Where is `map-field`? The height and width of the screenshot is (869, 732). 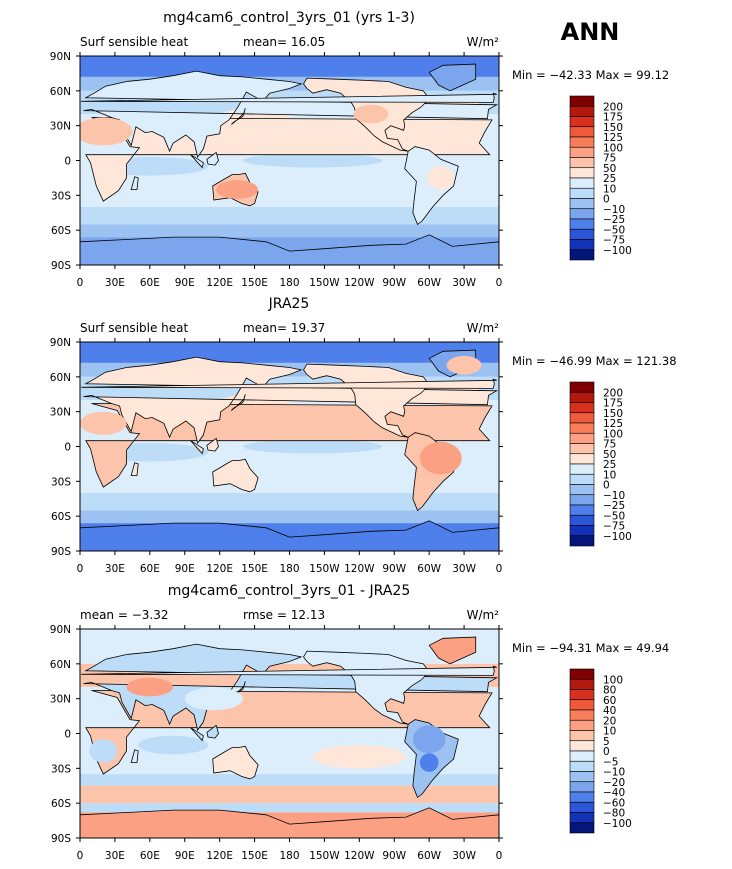 map-field is located at coordinates (289, 733).